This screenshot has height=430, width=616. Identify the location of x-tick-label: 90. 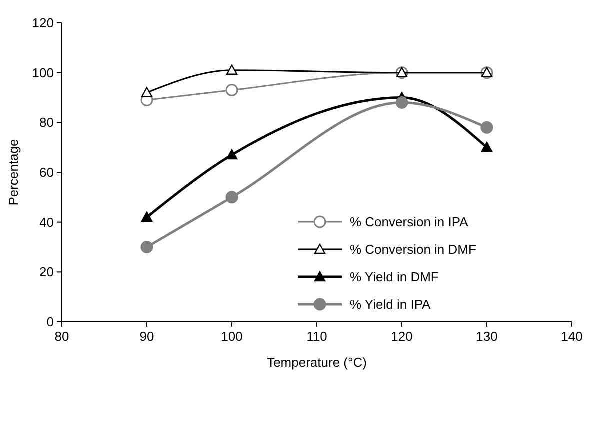
(147, 336).